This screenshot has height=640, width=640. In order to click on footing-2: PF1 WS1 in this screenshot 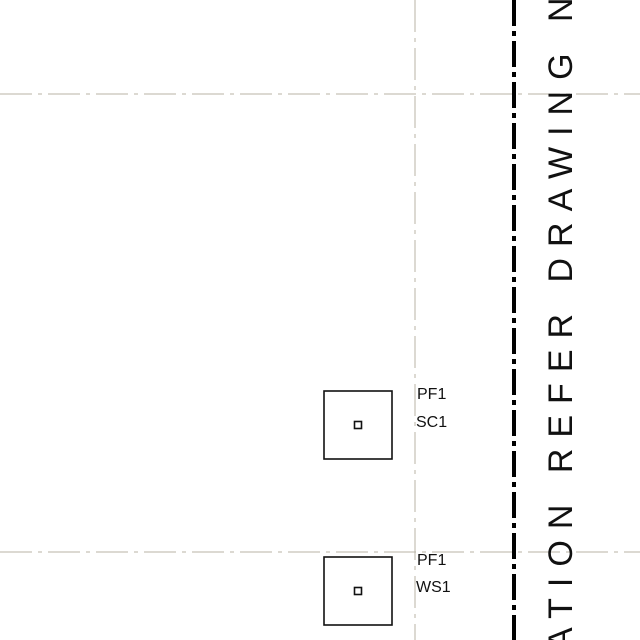, I will do `click(387, 588)`.